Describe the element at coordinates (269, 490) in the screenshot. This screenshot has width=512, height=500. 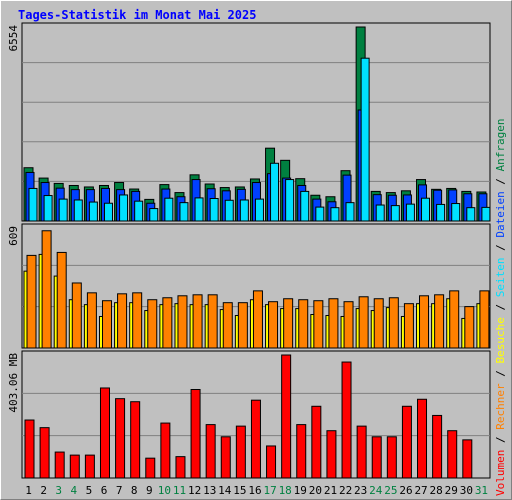
I see `day-label-17: 17` at that location.